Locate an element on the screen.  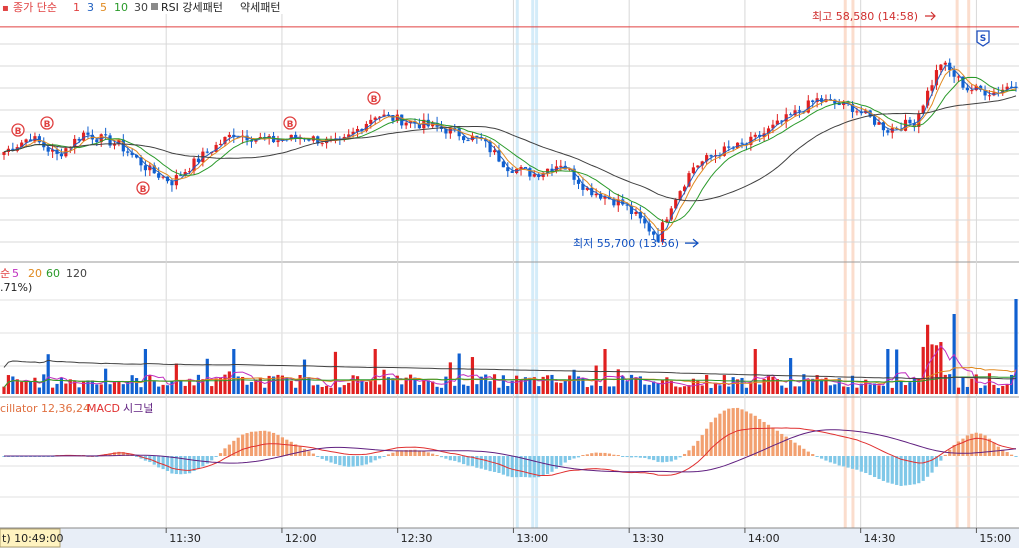
price-legend-title: 종가 단순 is located at coordinates (35, 7).